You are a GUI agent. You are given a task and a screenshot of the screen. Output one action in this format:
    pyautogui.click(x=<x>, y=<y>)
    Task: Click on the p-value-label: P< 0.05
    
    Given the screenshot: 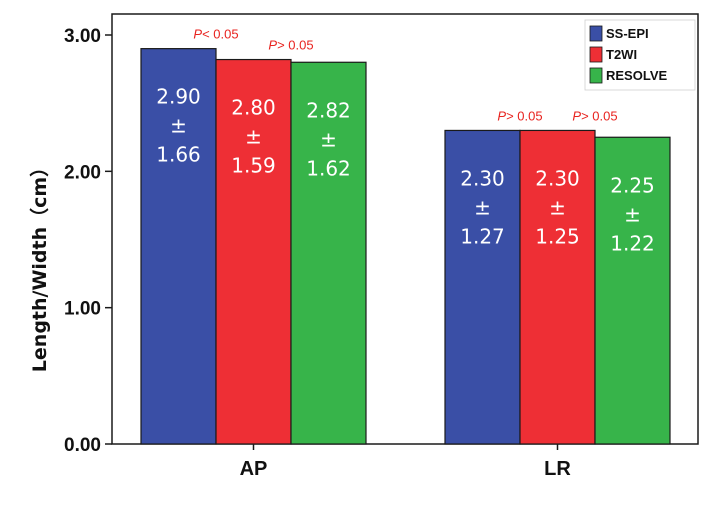 What is the action you would take?
    pyautogui.click(x=215, y=34)
    